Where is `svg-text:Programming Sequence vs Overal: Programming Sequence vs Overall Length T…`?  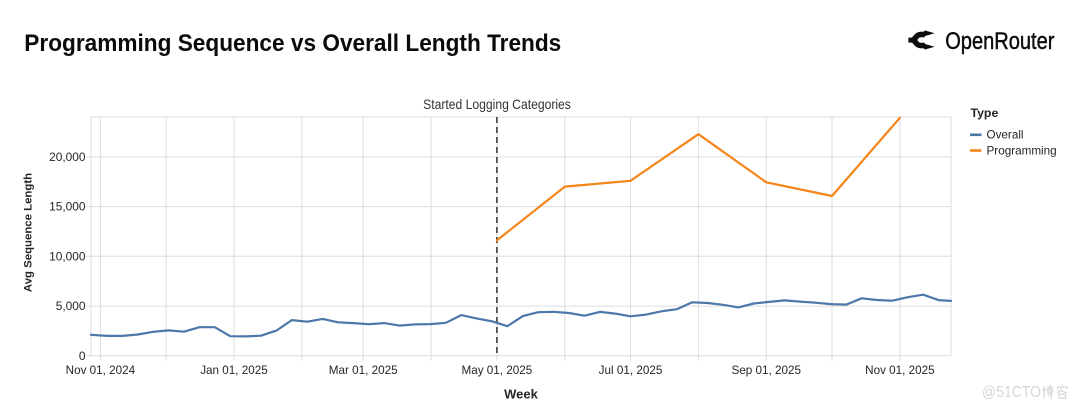 svg-text:Programming Sequence vs Overal: Programming Sequence vs Overall Length T… is located at coordinates (292, 42).